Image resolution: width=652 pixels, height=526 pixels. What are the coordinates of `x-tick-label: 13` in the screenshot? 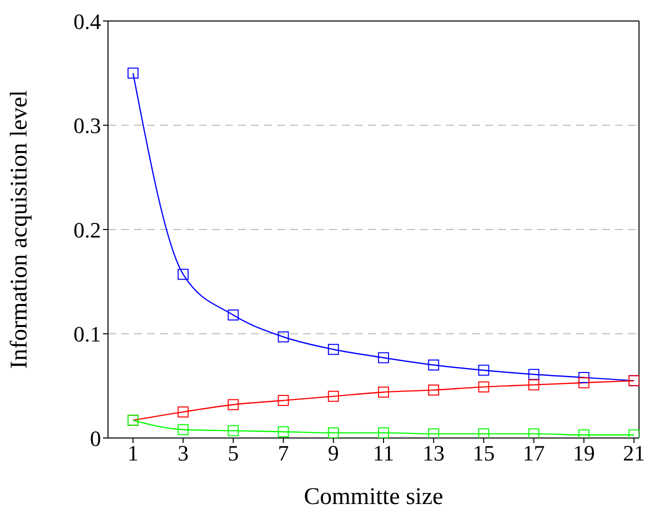 It's located at (433, 453).